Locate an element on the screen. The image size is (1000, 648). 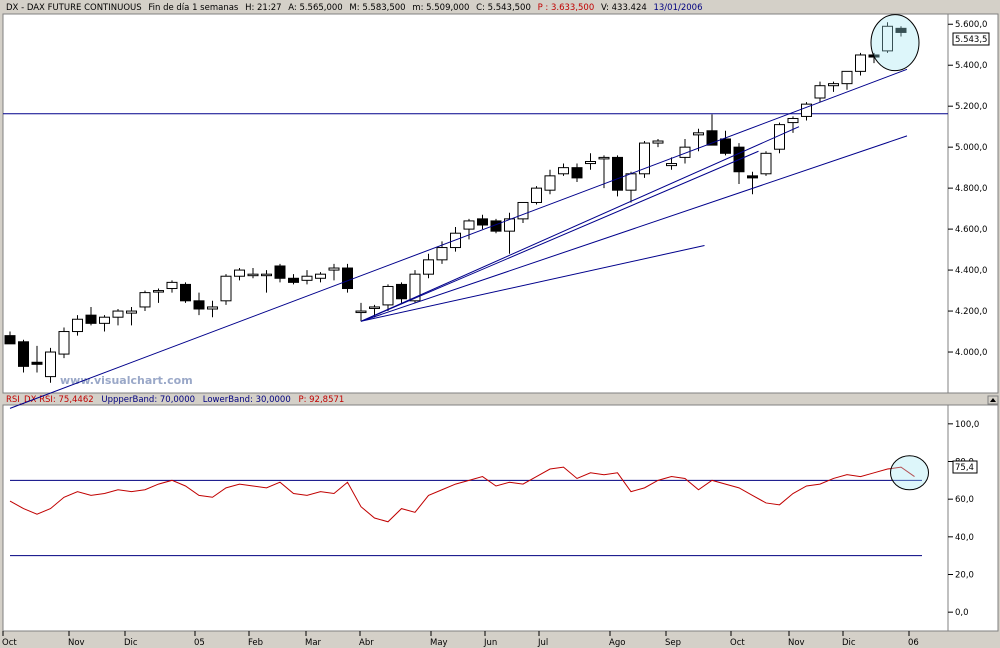
x-tick-label: Sep is located at coordinates (673, 643).